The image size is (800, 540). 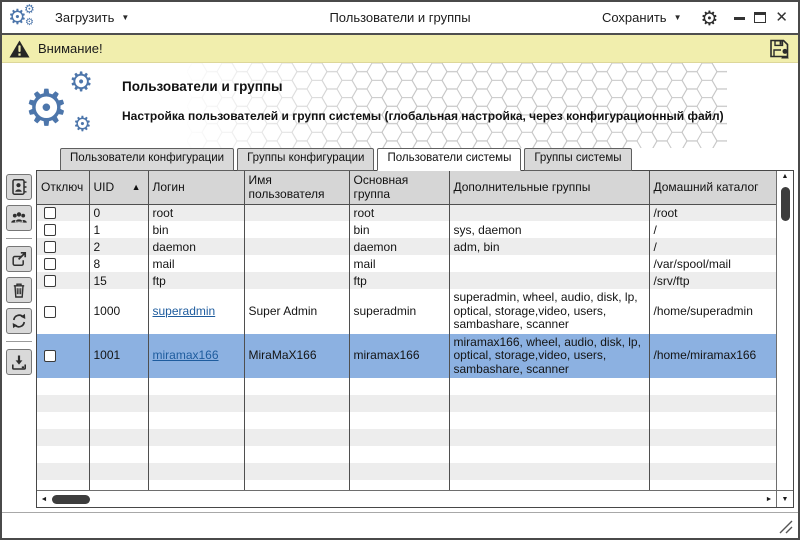 I want to click on cell-primary-group: bin, so click(x=399, y=230).